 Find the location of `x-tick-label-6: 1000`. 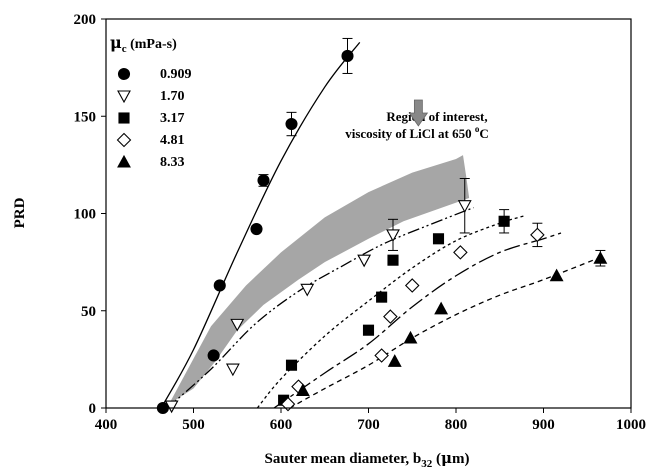

x-tick-label-6: 1000 is located at coordinates (631, 425).